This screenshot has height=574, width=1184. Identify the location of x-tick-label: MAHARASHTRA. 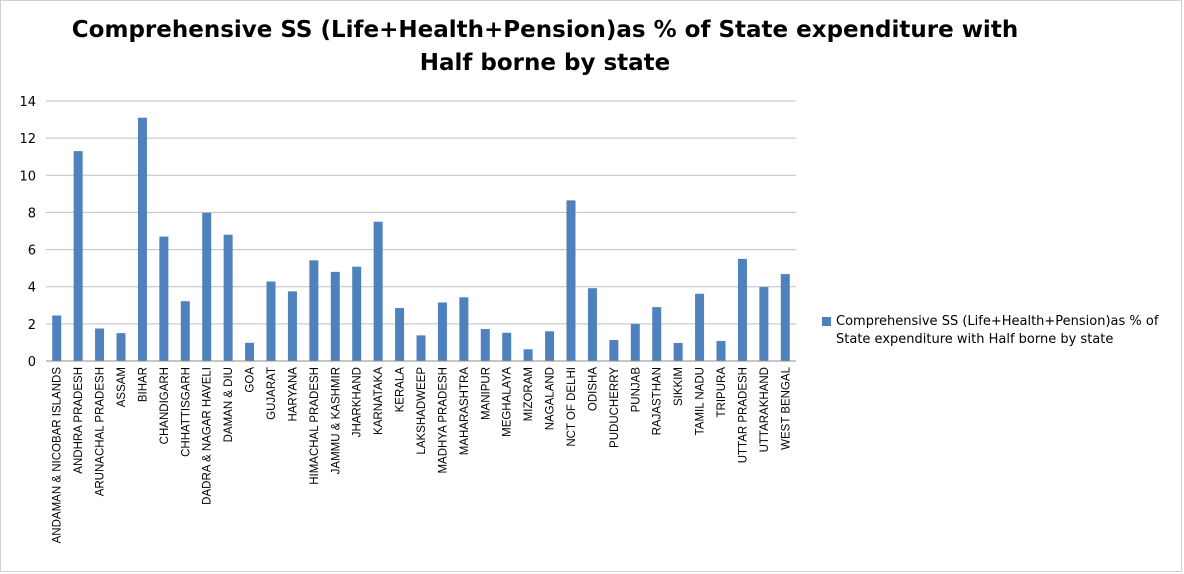
(465, 411).